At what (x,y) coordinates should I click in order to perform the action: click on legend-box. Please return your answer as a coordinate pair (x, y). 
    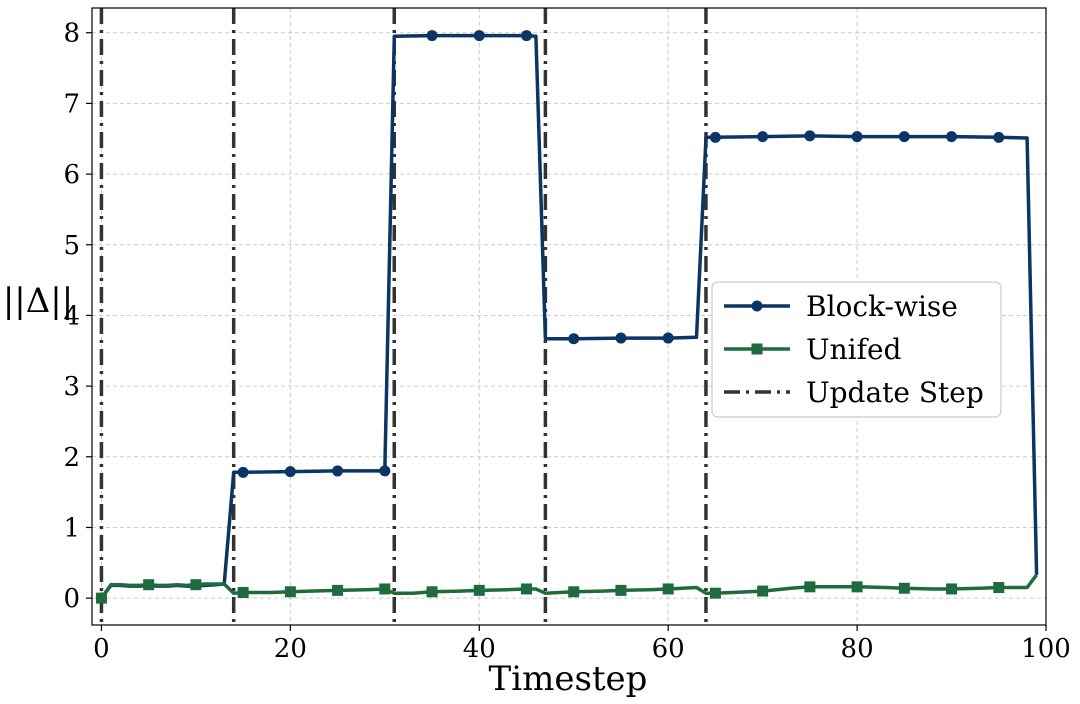
    Looking at the image, I should click on (856, 349).